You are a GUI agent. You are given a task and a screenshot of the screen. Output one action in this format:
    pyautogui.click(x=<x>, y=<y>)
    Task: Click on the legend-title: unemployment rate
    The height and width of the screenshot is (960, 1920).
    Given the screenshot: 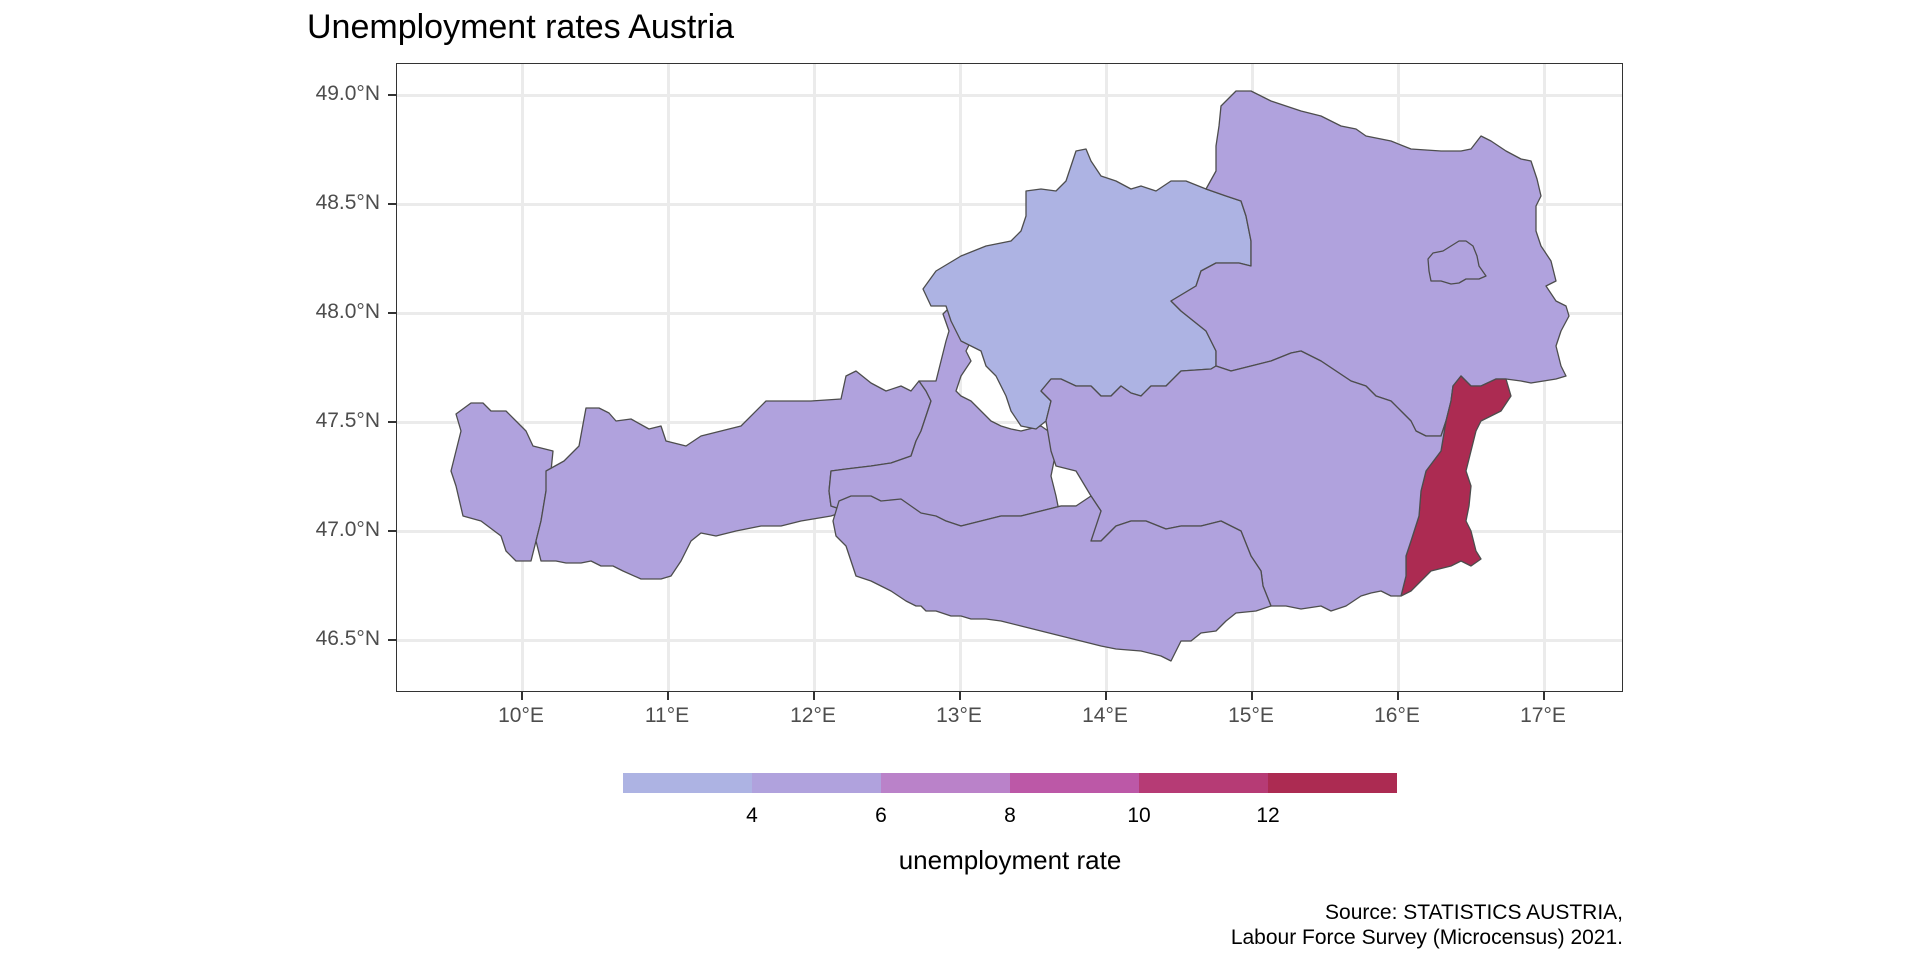 What is the action you would take?
    pyautogui.click(x=1010, y=860)
    